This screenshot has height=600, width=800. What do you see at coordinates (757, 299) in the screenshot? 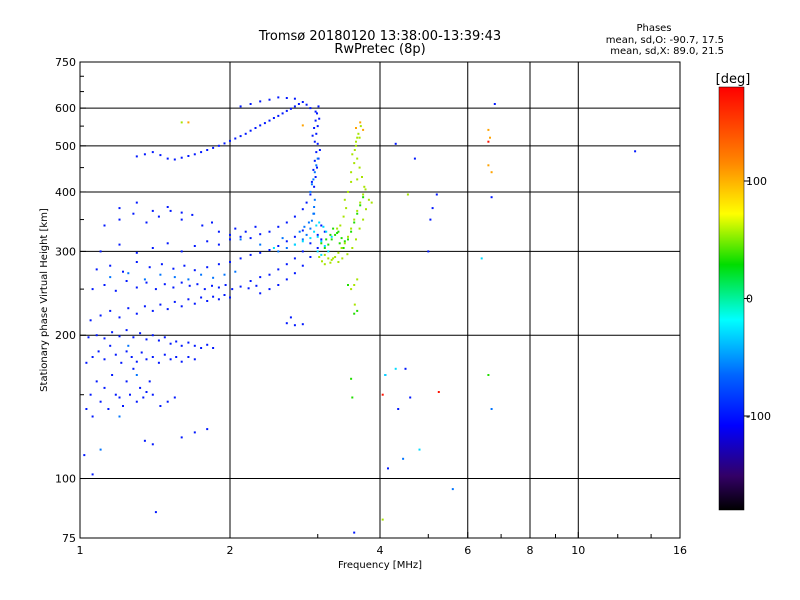
I see `colorbar-ticks: 100 0 -100` at bounding box center [757, 299].